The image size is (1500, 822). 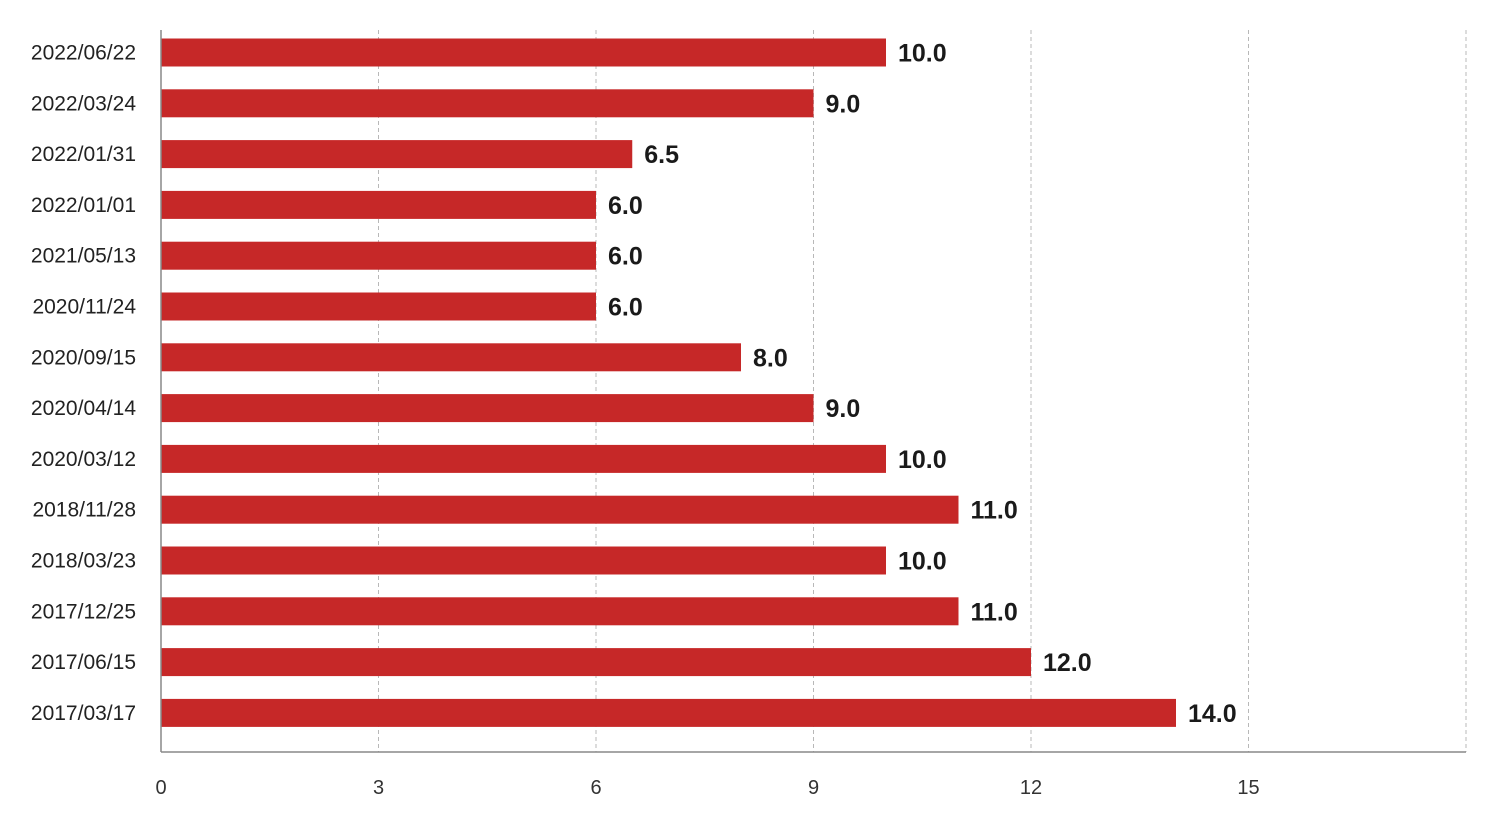 I want to click on category-label: 2022/01/31, so click(x=83, y=154).